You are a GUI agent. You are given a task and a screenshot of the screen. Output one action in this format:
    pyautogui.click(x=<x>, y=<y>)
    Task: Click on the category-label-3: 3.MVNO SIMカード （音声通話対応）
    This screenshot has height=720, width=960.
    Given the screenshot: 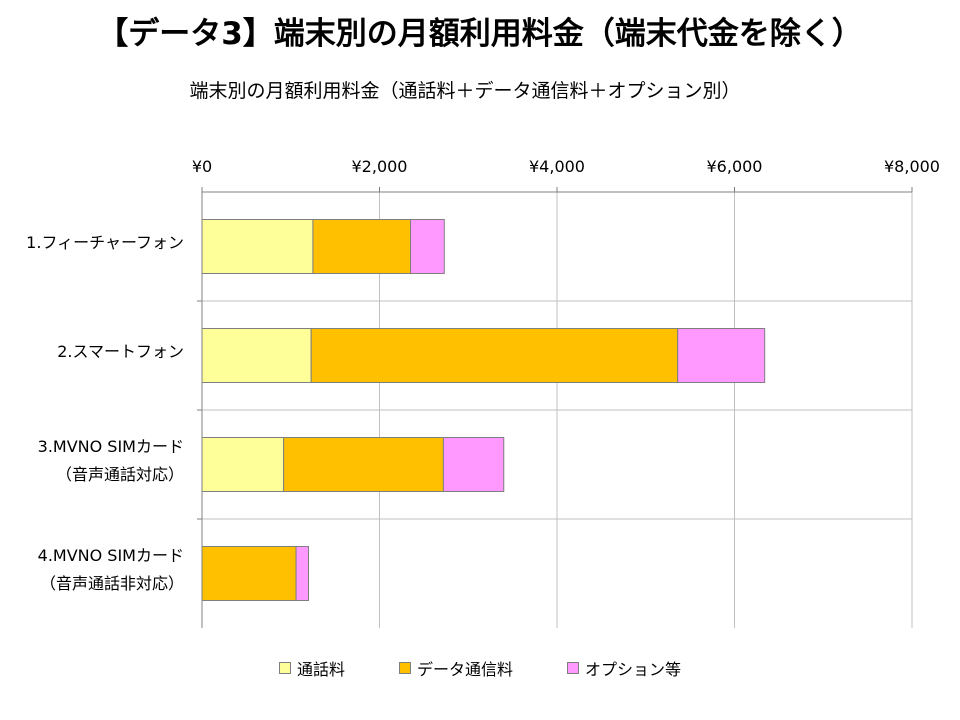 What is the action you would take?
    pyautogui.click(x=92, y=461)
    